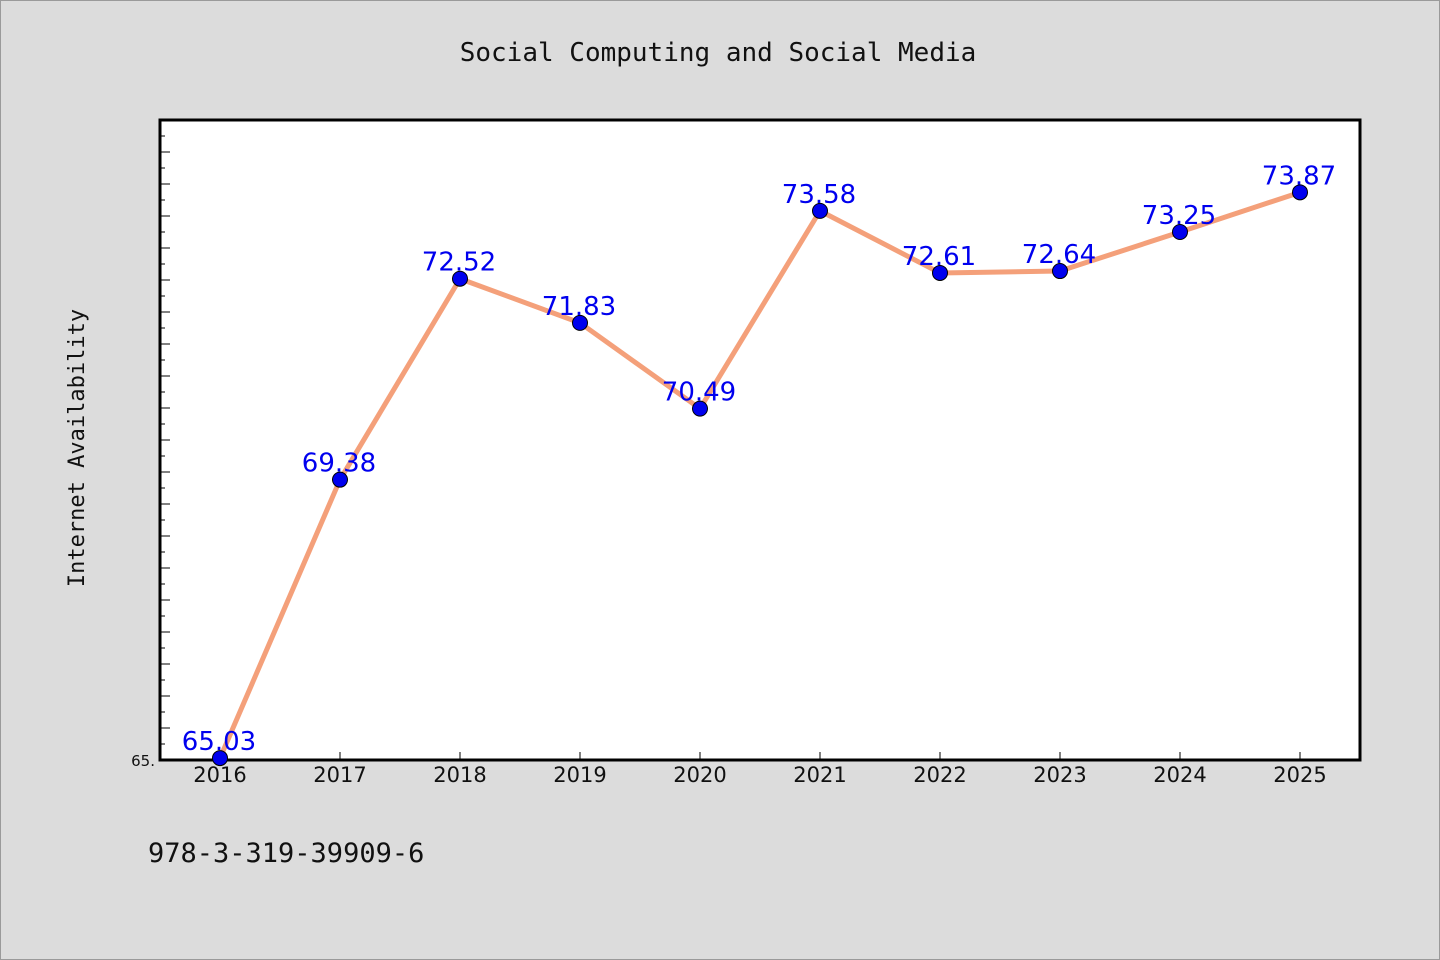 This screenshot has height=960, width=1440. I want to click on x-tick-label: 2023, so click(1059, 775).